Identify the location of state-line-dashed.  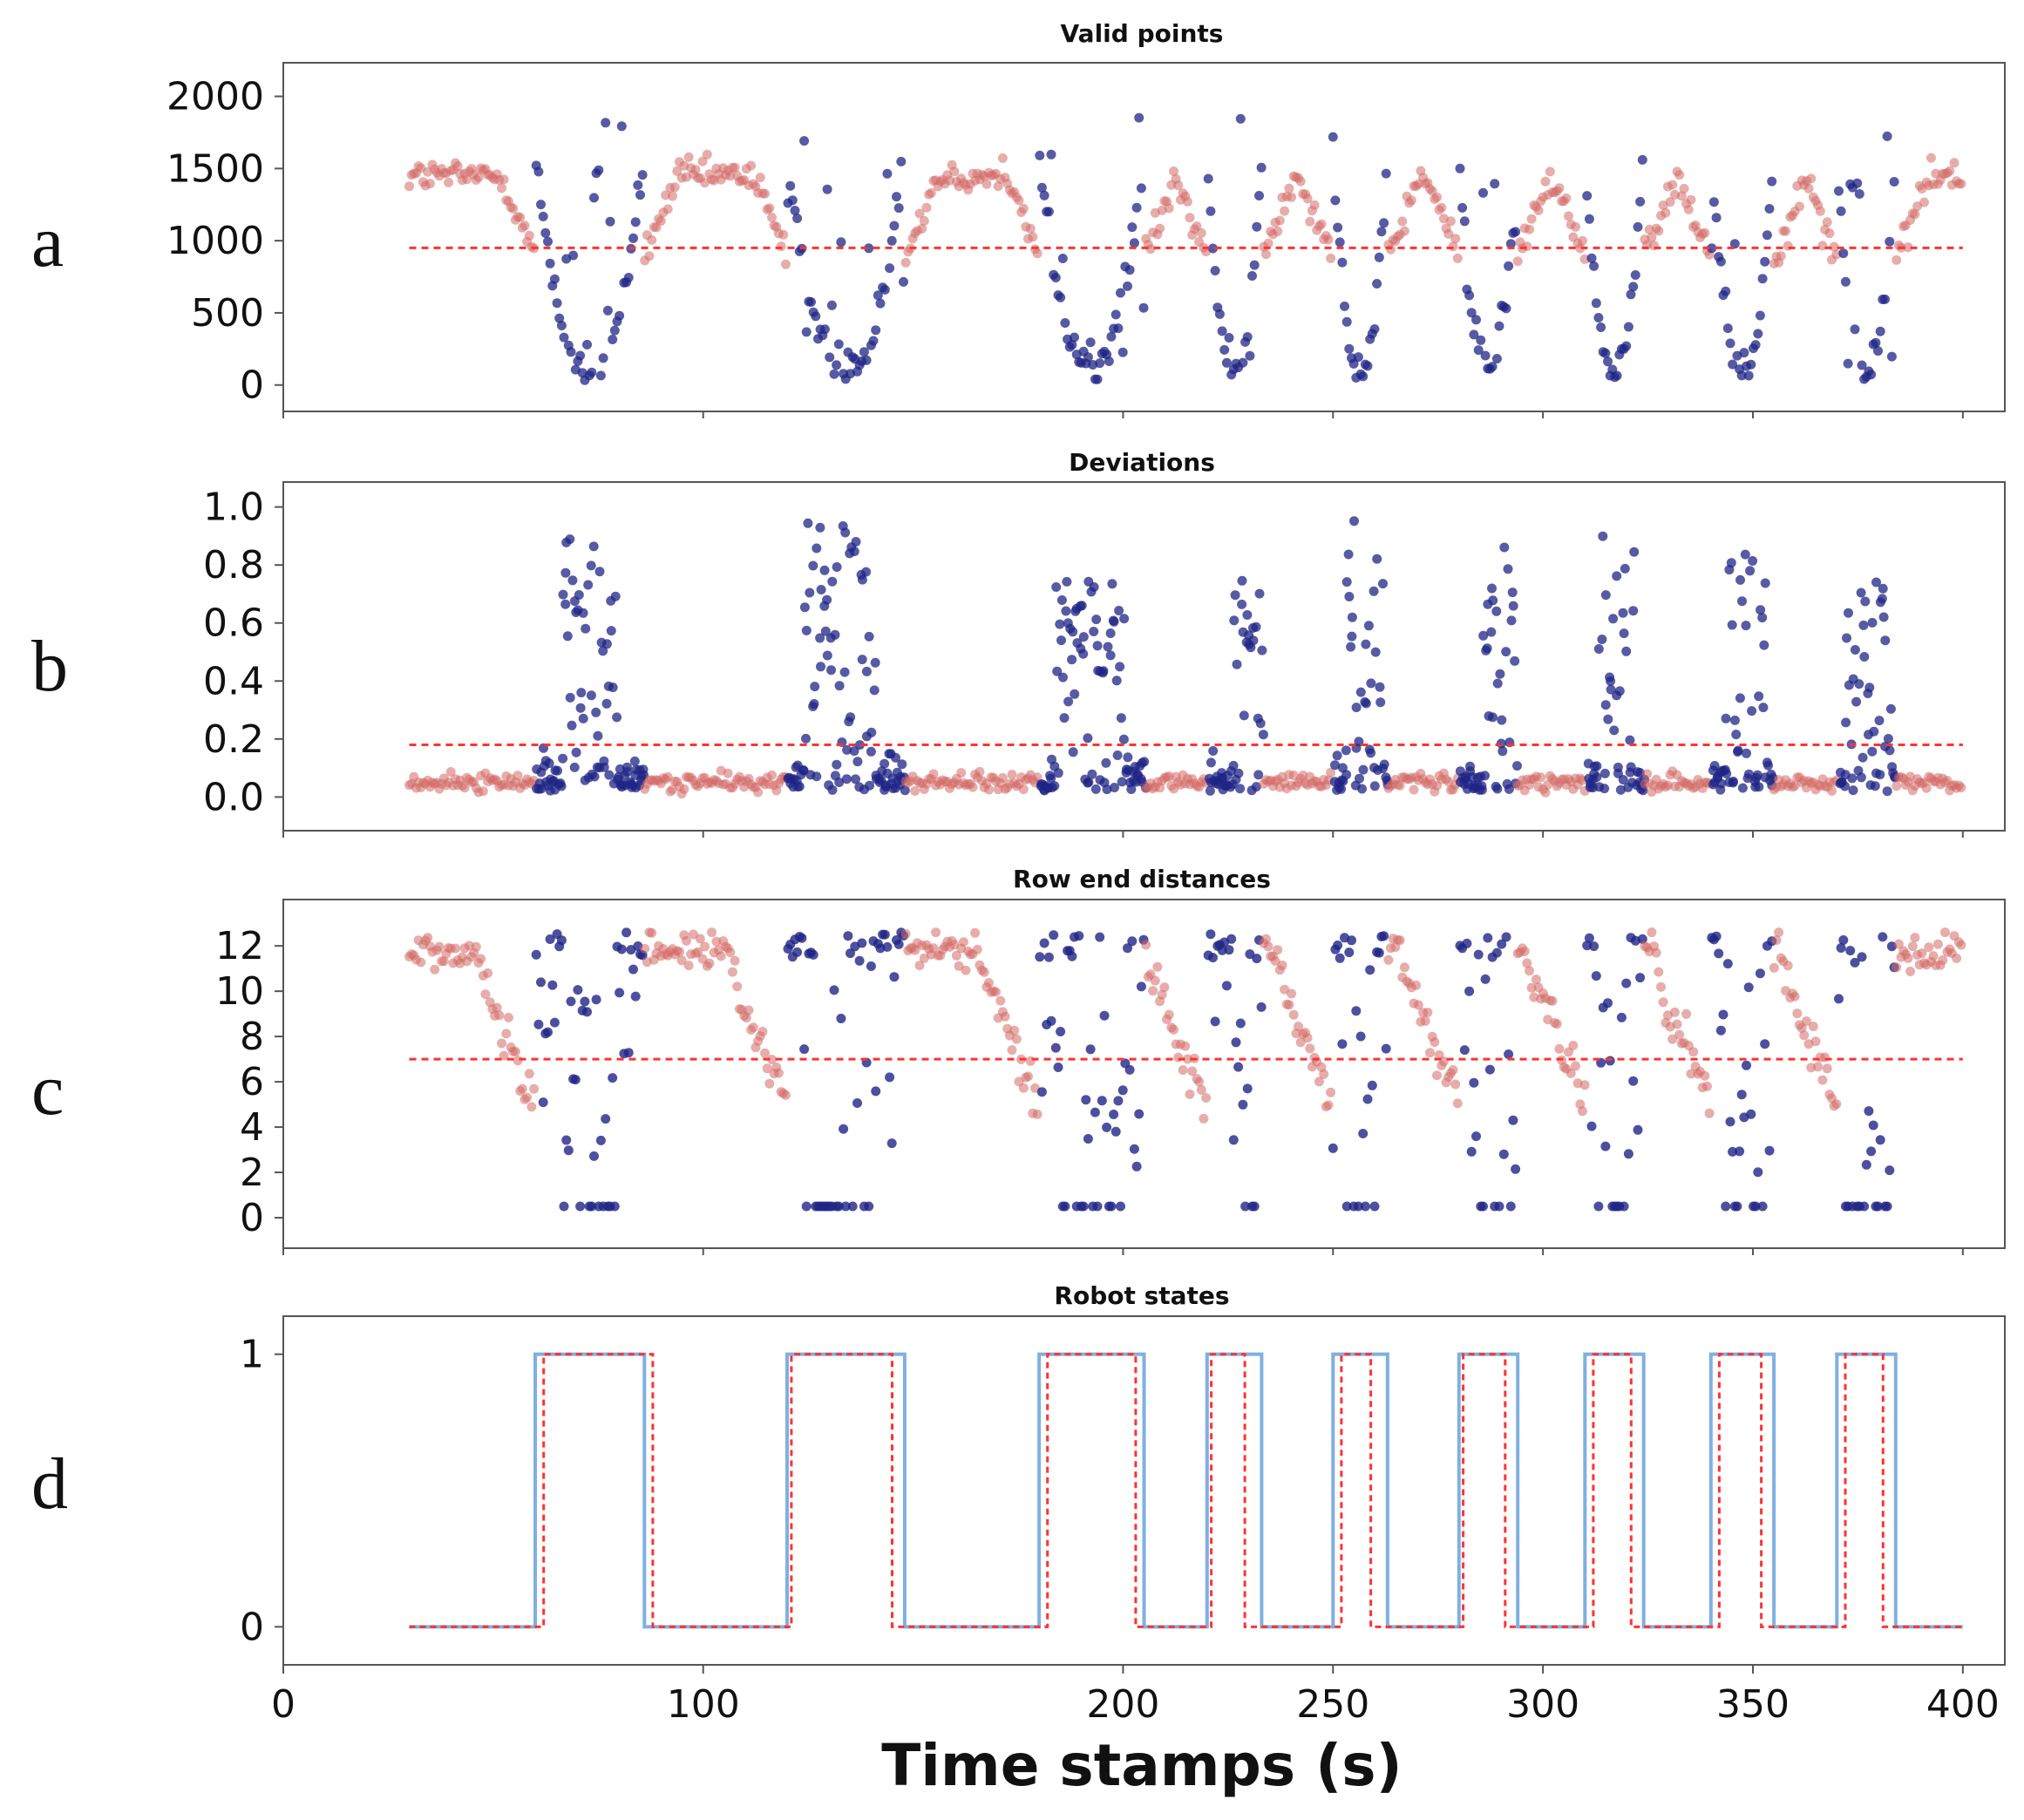
(1186, 1490).